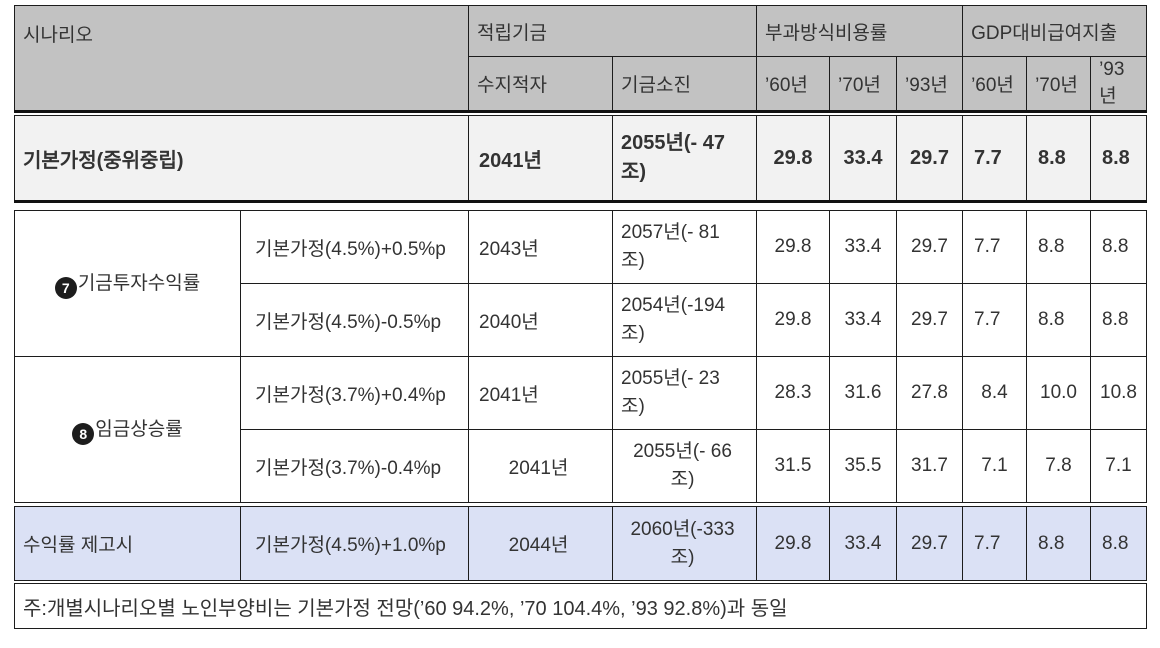 Image resolution: width=1160 pixels, height=648 pixels. I want to click on payg-value-cell: 27.8, so click(929, 393).